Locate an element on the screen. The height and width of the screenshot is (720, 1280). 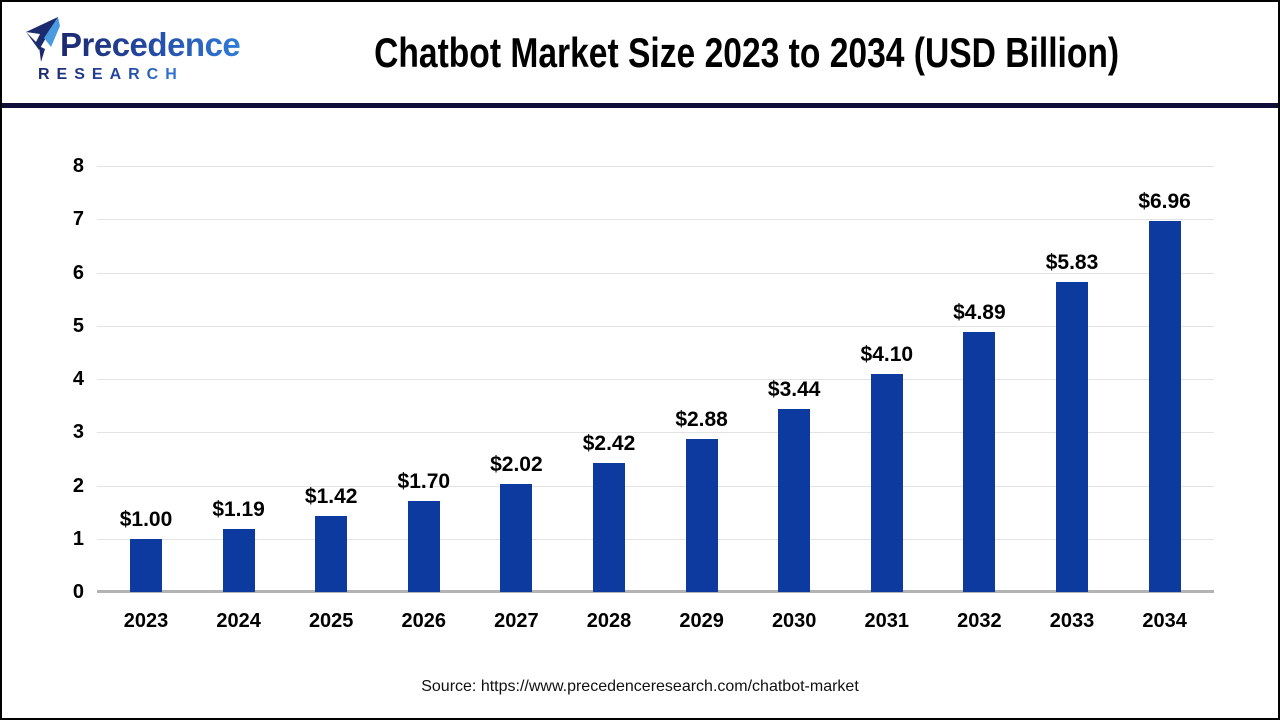
x-axis-tick-label: 2026 is located at coordinates (424, 621).